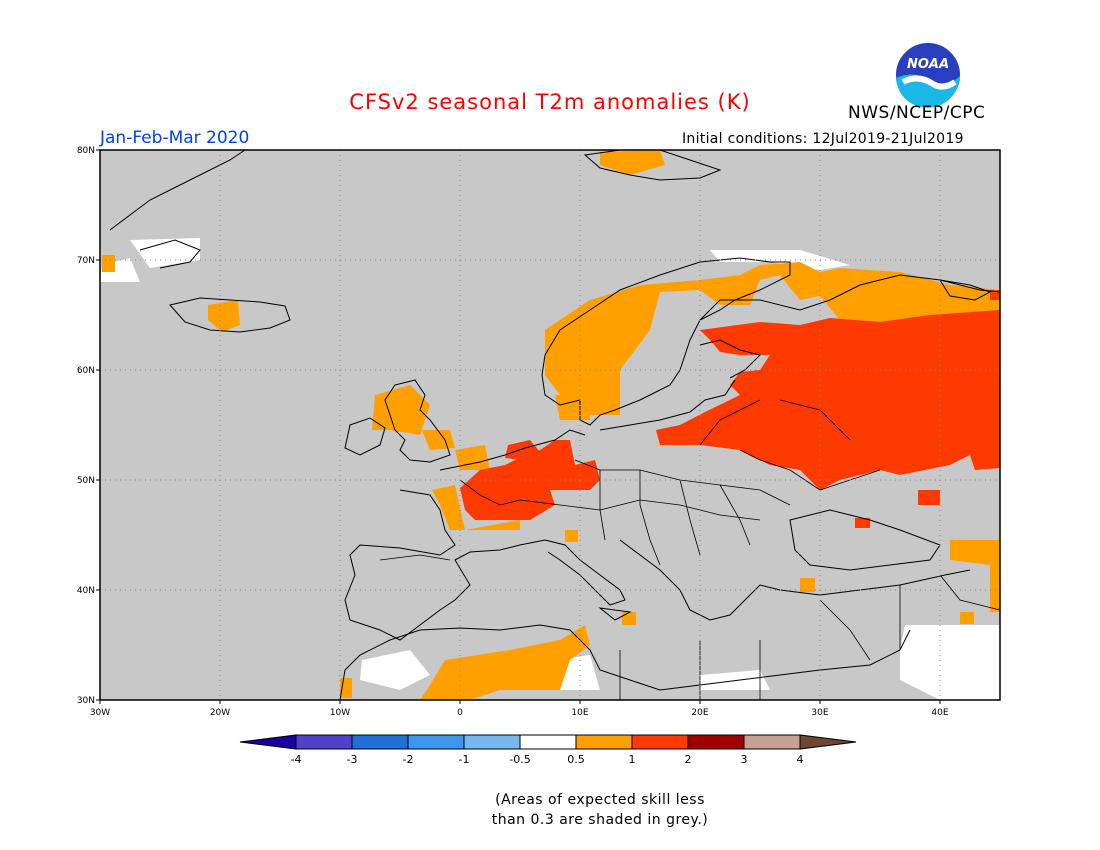 The height and width of the screenshot is (850, 1100). What do you see at coordinates (86, 481) in the screenshot?
I see `lat-tick-label: 50N` at bounding box center [86, 481].